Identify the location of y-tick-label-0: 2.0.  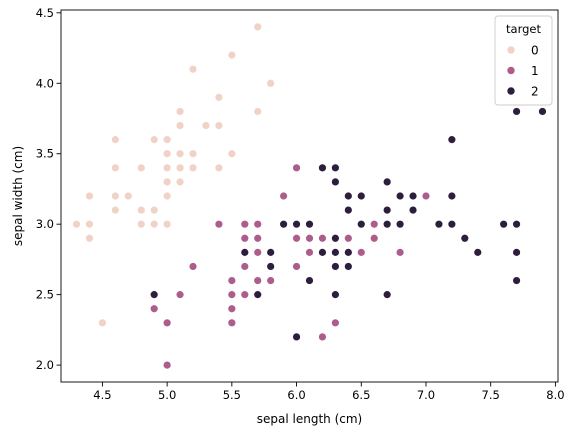
(45, 365).